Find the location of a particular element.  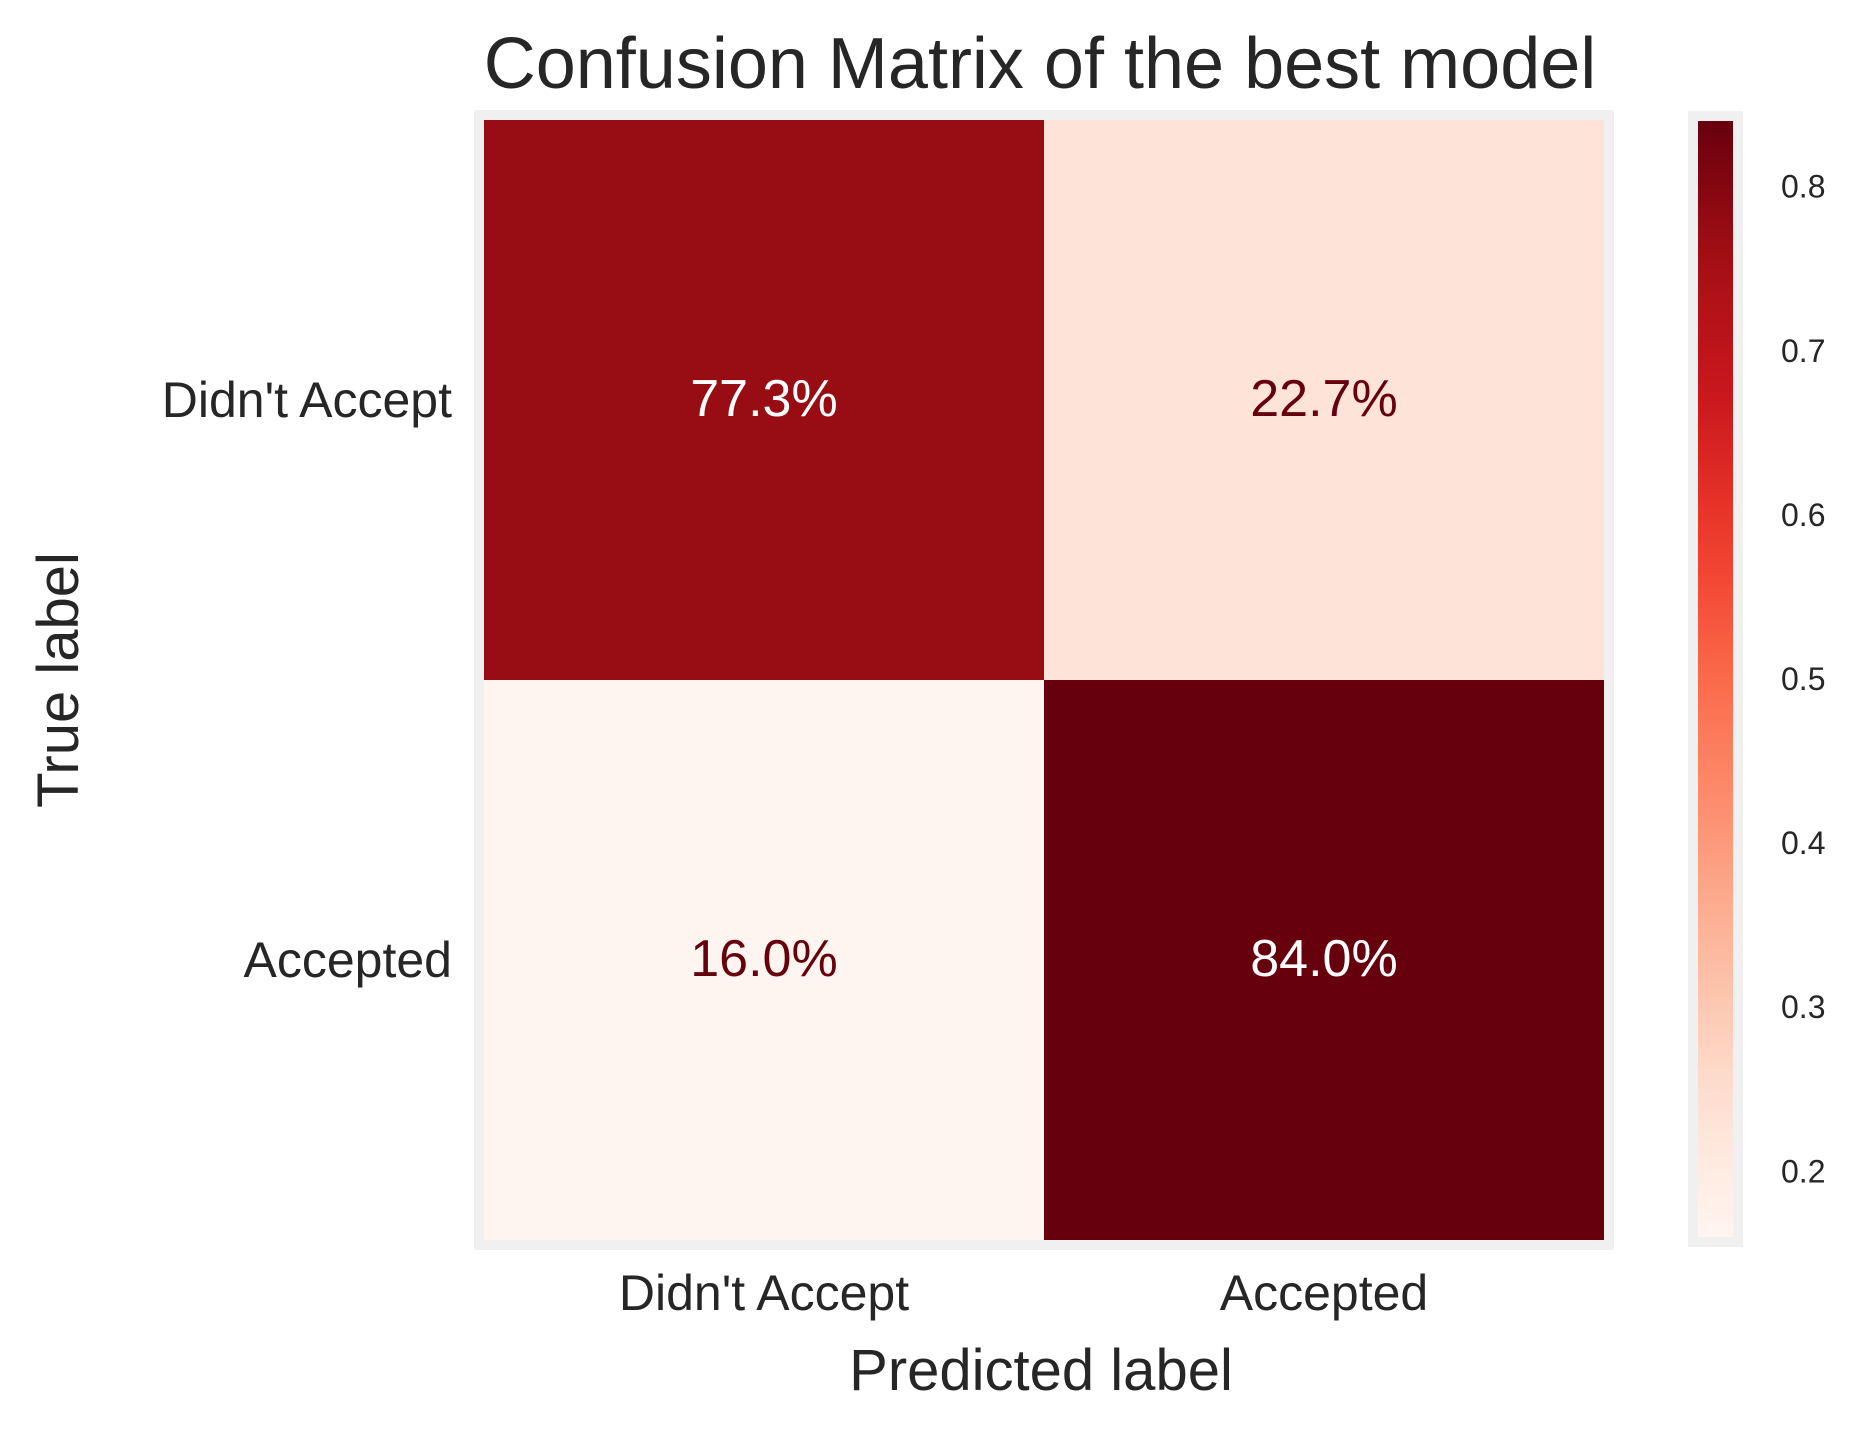

colorbar-tick-labels: 0.2 0.3 0.4 0.5 0.6 0.7 0.8 is located at coordinates (1803, 679).